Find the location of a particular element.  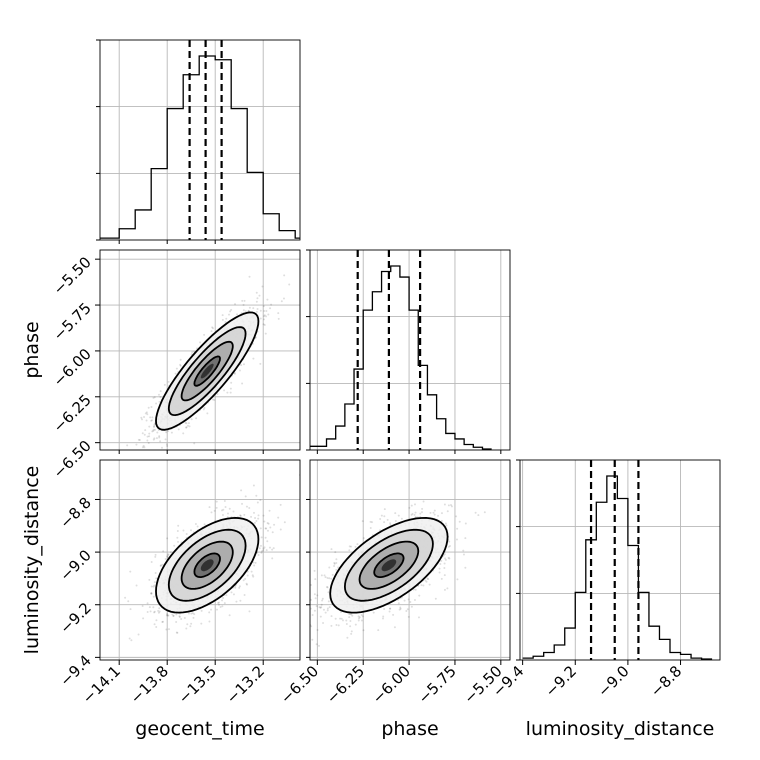

y-tick-label-phase: −6.00 is located at coordinates (72, 367).